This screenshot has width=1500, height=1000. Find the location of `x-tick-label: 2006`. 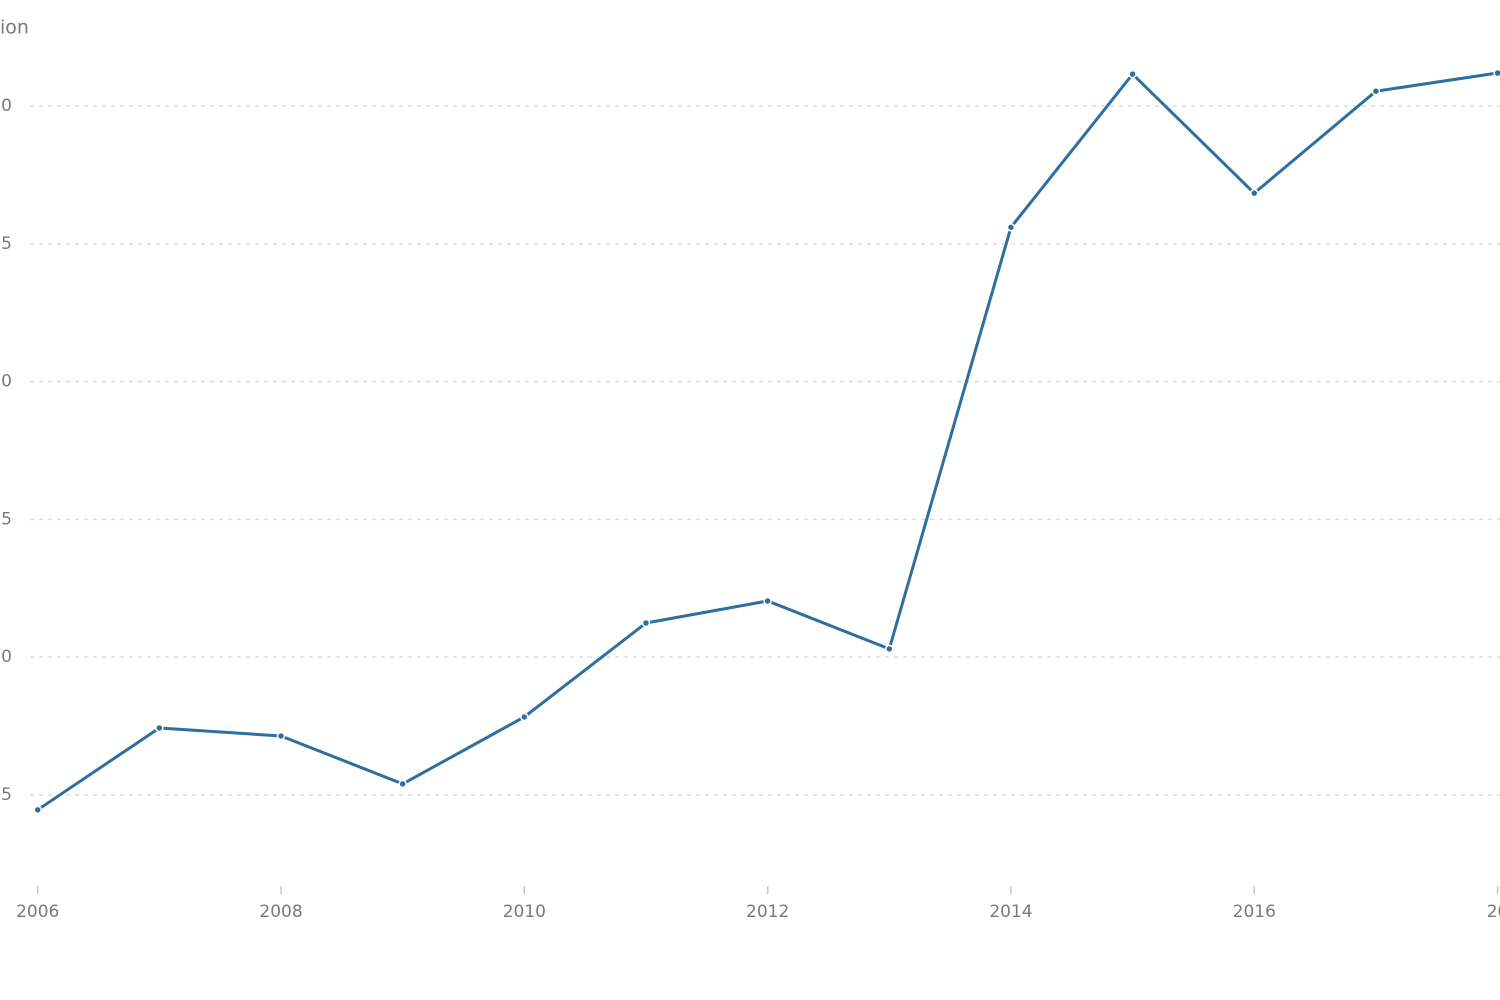

x-tick-label: 2006 is located at coordinates (37, 912).